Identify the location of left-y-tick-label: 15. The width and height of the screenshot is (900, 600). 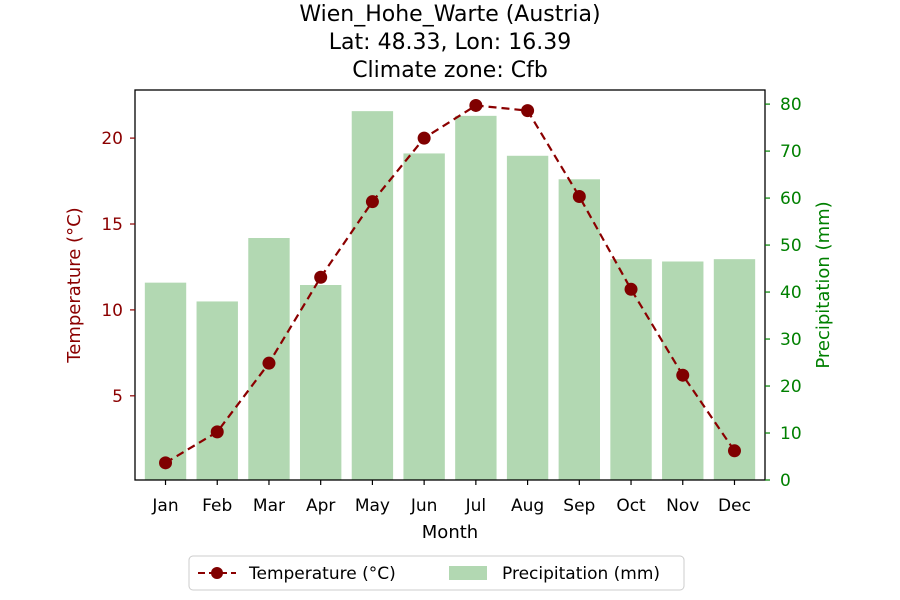
(112, 225).